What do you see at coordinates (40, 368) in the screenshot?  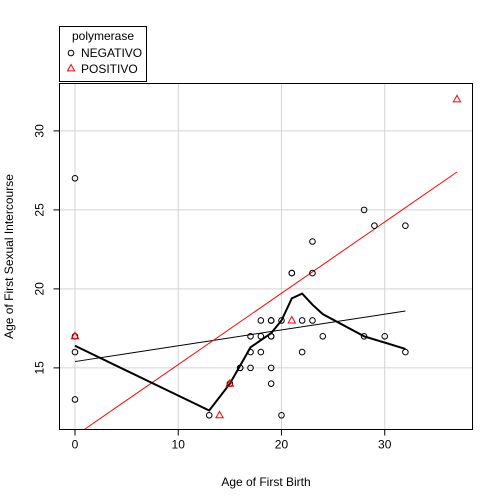 I see `y-tick-label: 15` at bounding box center [40, 368].